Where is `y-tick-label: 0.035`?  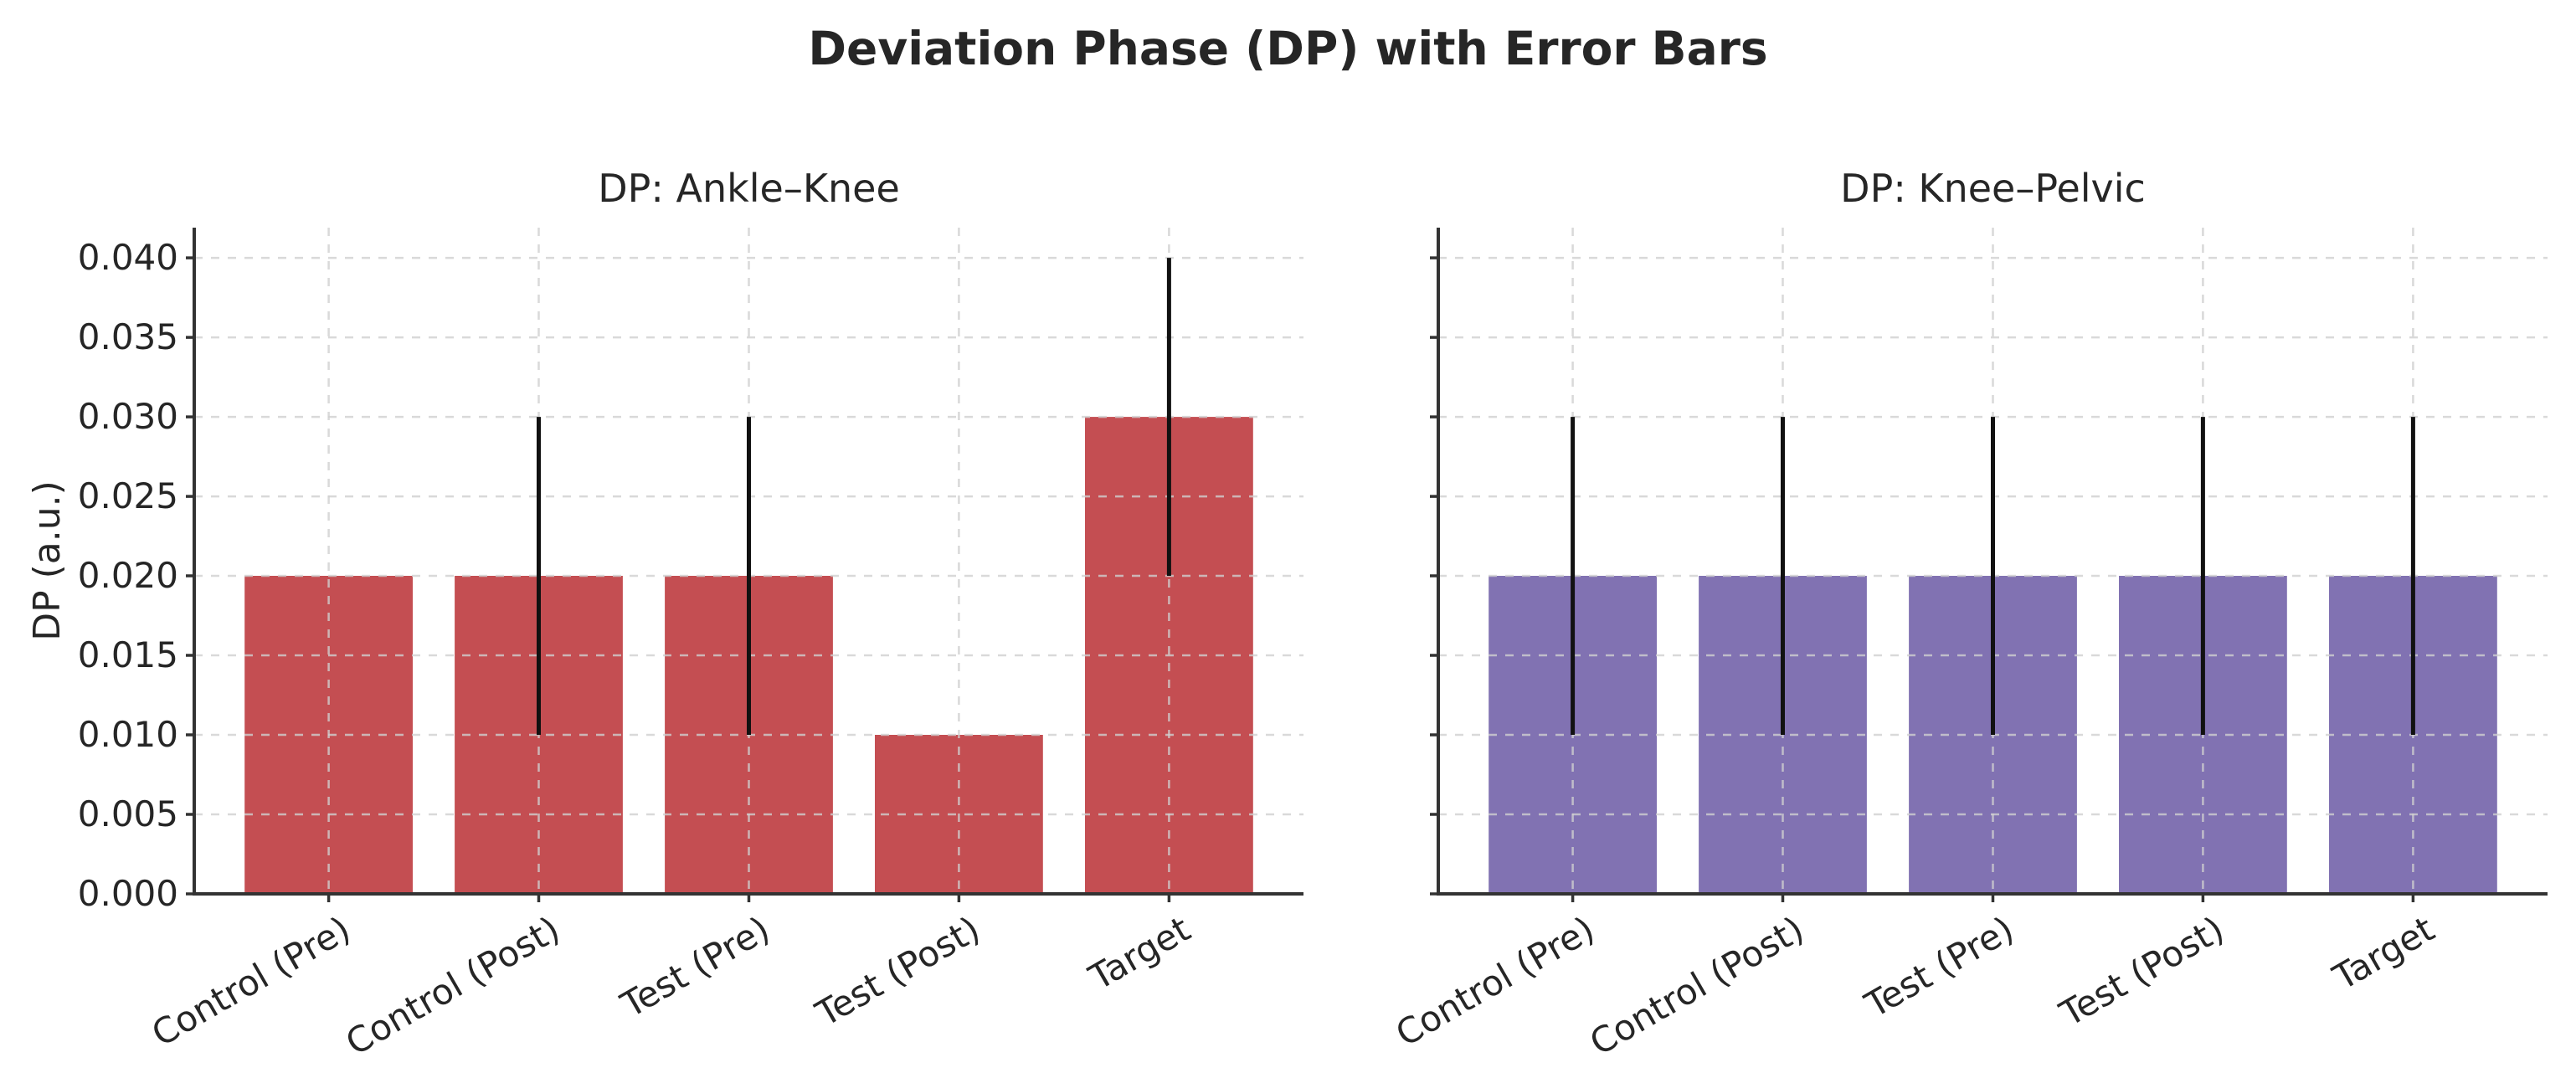
y-tick-label: 0.035 is located at coordinates (128, 336).